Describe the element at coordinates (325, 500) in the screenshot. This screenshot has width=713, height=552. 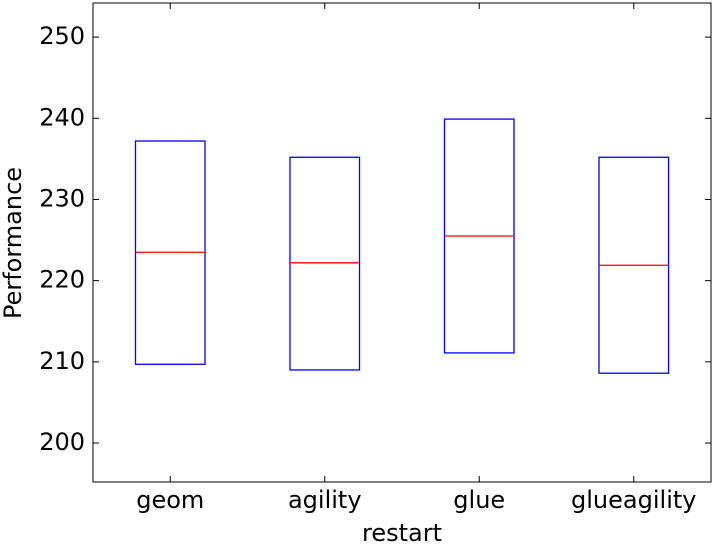
I see `x-tick-label: agility` at that location.